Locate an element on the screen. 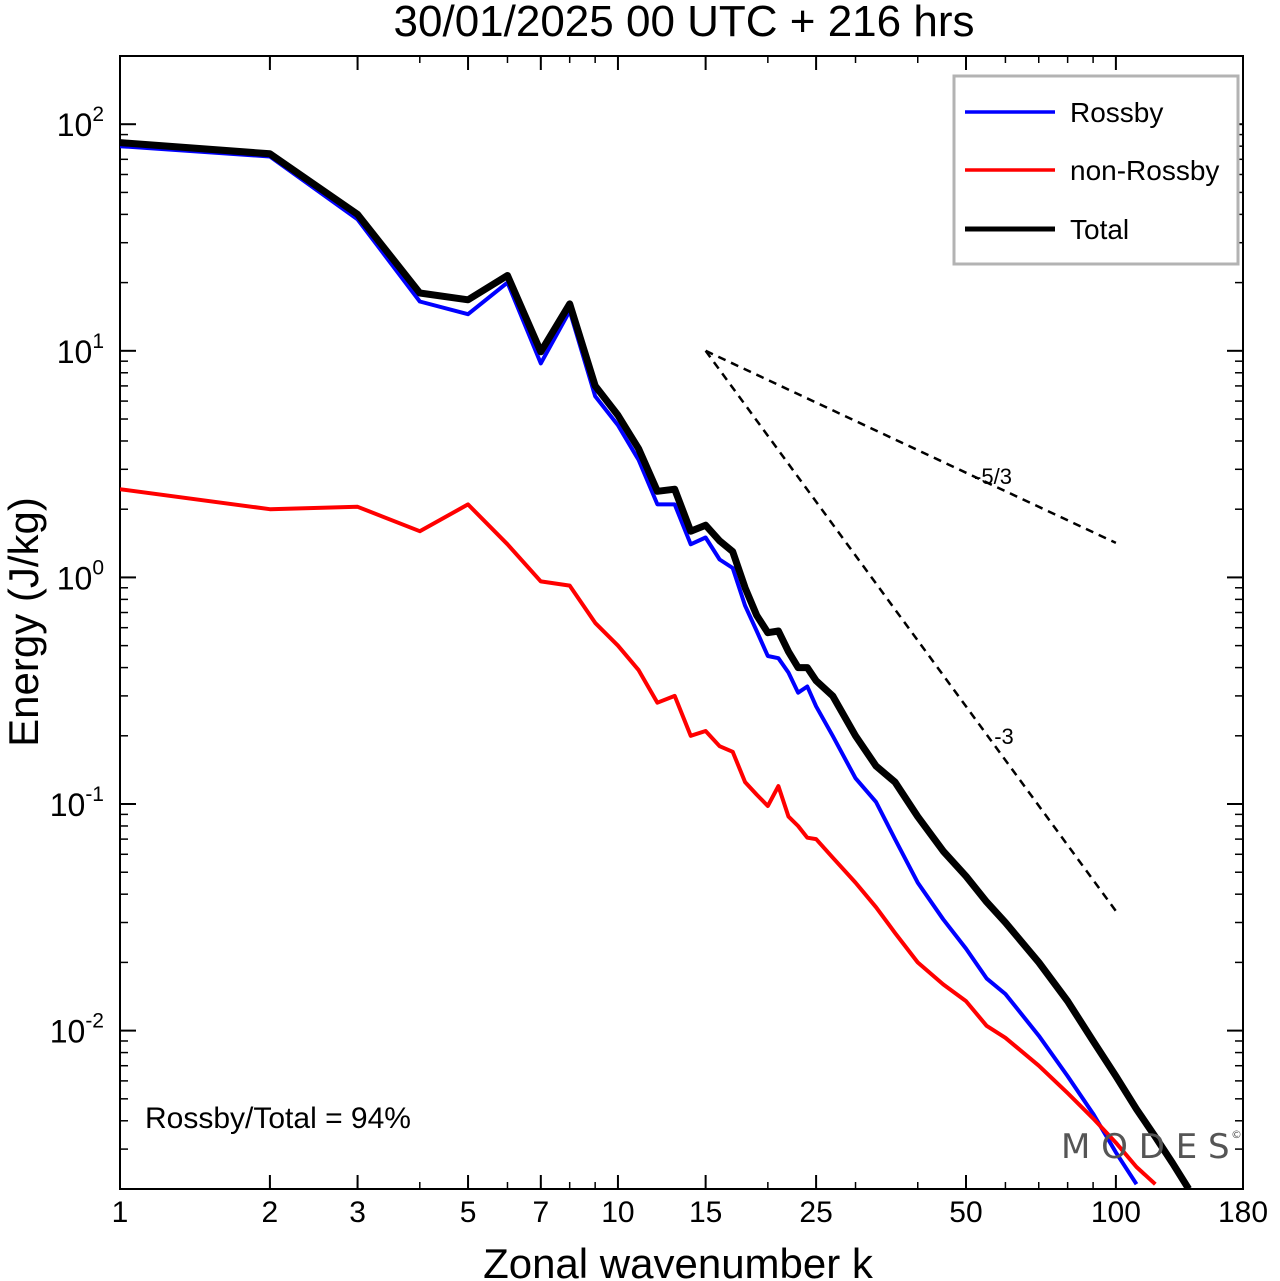 This screenshot has width=1280, height=1281. ratio-annotation: Rossby/Total = 94% is located at coordinates (278, 1118).